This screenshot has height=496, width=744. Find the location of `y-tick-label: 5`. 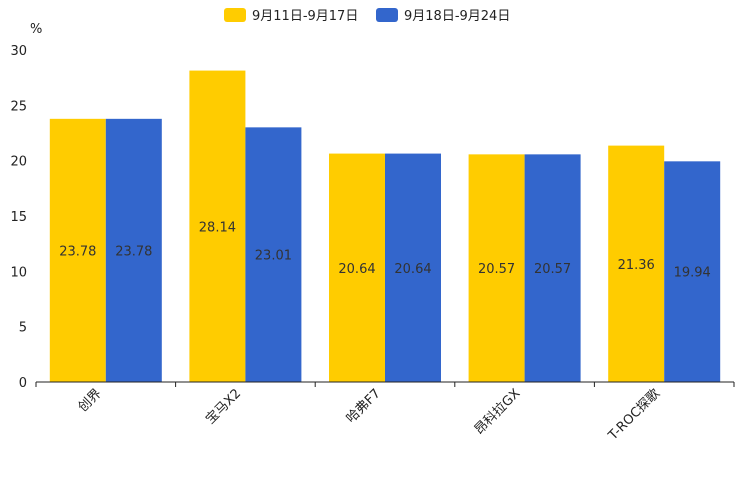

y-tick-label: 5 is located at coordinates (23, 328).